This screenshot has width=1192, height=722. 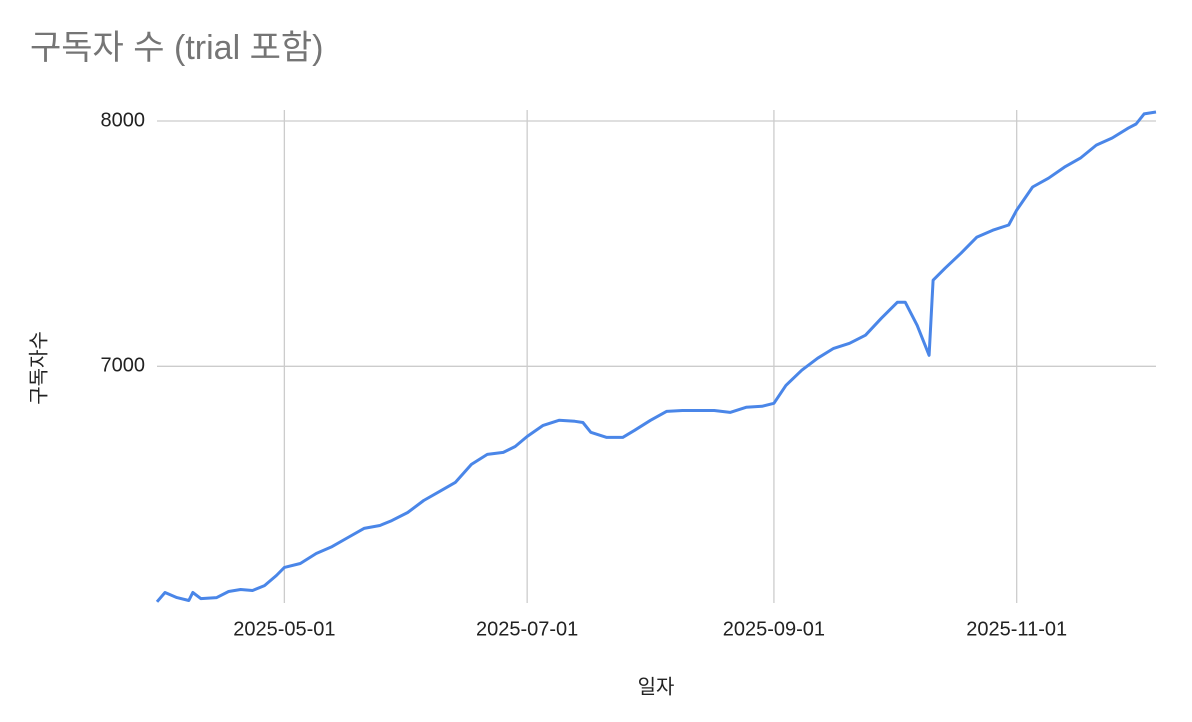 What do you see at coordinates (38, 368) in the screenshot?
I see `y-axis-label: 구독자수` at bounding box center [38, 368].